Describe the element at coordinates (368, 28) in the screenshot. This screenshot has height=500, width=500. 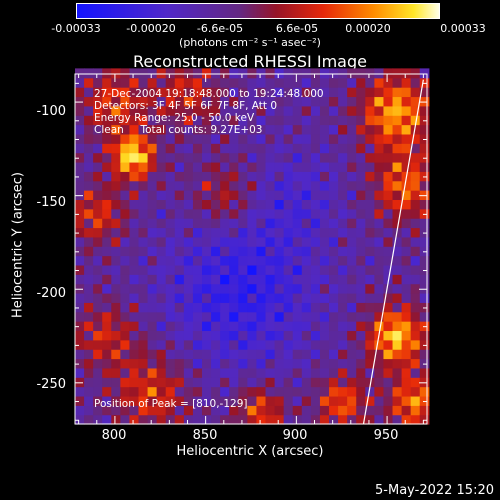
I see `colorbar-tick-label: 0.00020` at that location.